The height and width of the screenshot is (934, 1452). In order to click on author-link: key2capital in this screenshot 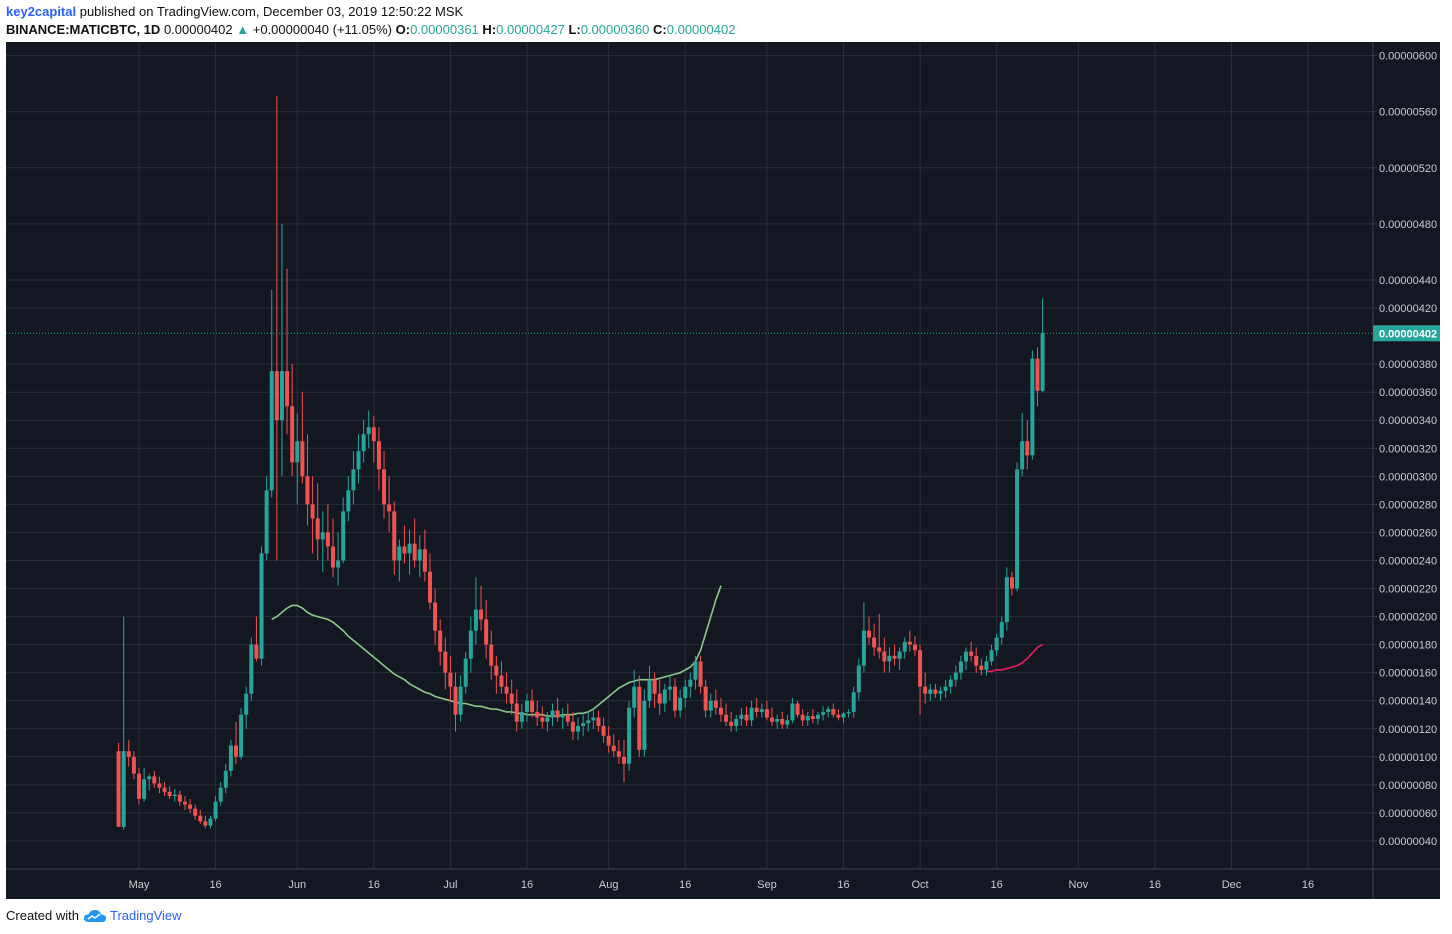, I will do `click(41, 11)`.